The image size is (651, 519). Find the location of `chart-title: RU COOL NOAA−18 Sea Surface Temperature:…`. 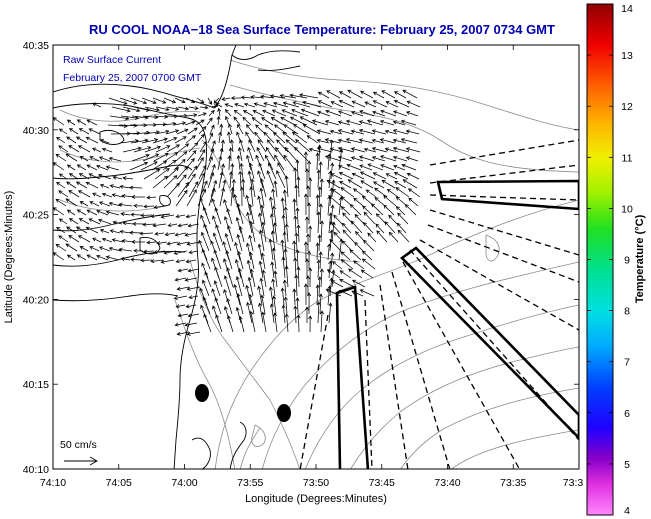

chart-title: RU COOL NOAA−18 Sea Surface Temperature:… is located at coordinates (322, 29).